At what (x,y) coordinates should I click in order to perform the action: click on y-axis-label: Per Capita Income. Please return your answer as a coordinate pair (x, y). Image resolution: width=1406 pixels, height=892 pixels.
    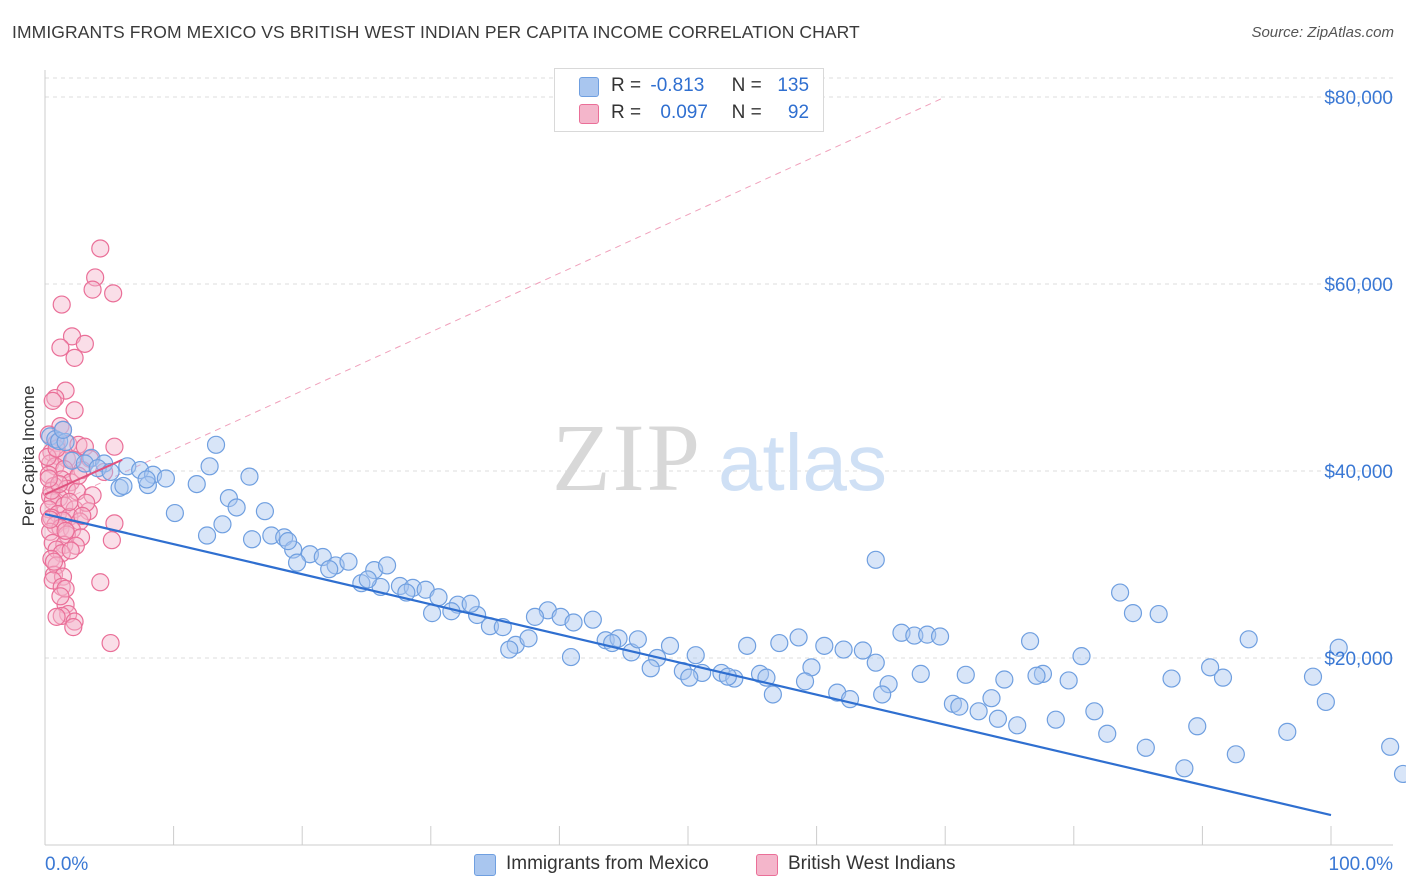
    Looking at the image, I should click on (28, 456).